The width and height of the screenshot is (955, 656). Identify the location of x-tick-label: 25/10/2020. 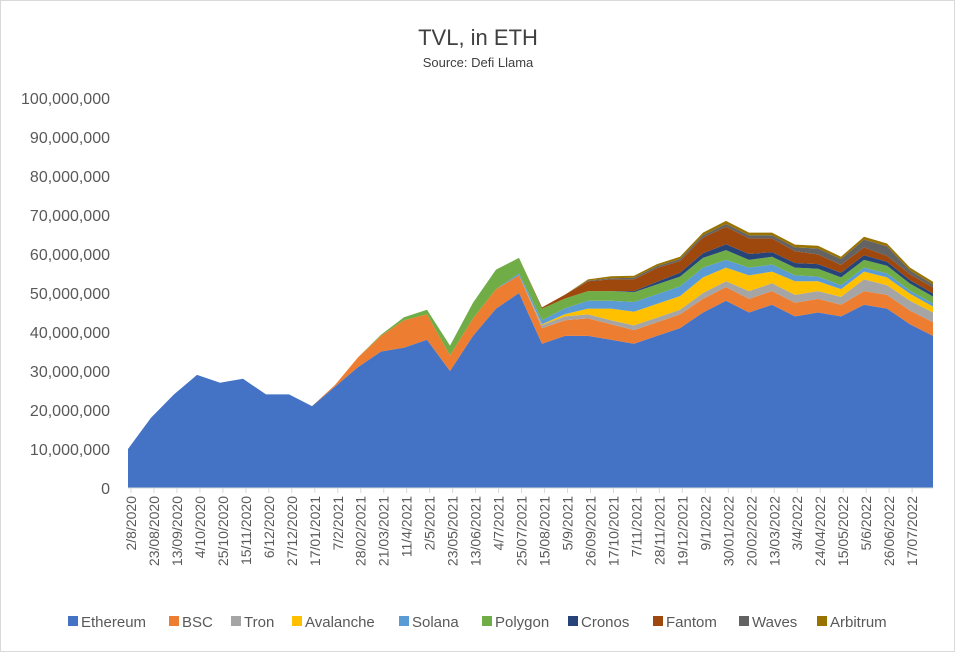
(223, 531).